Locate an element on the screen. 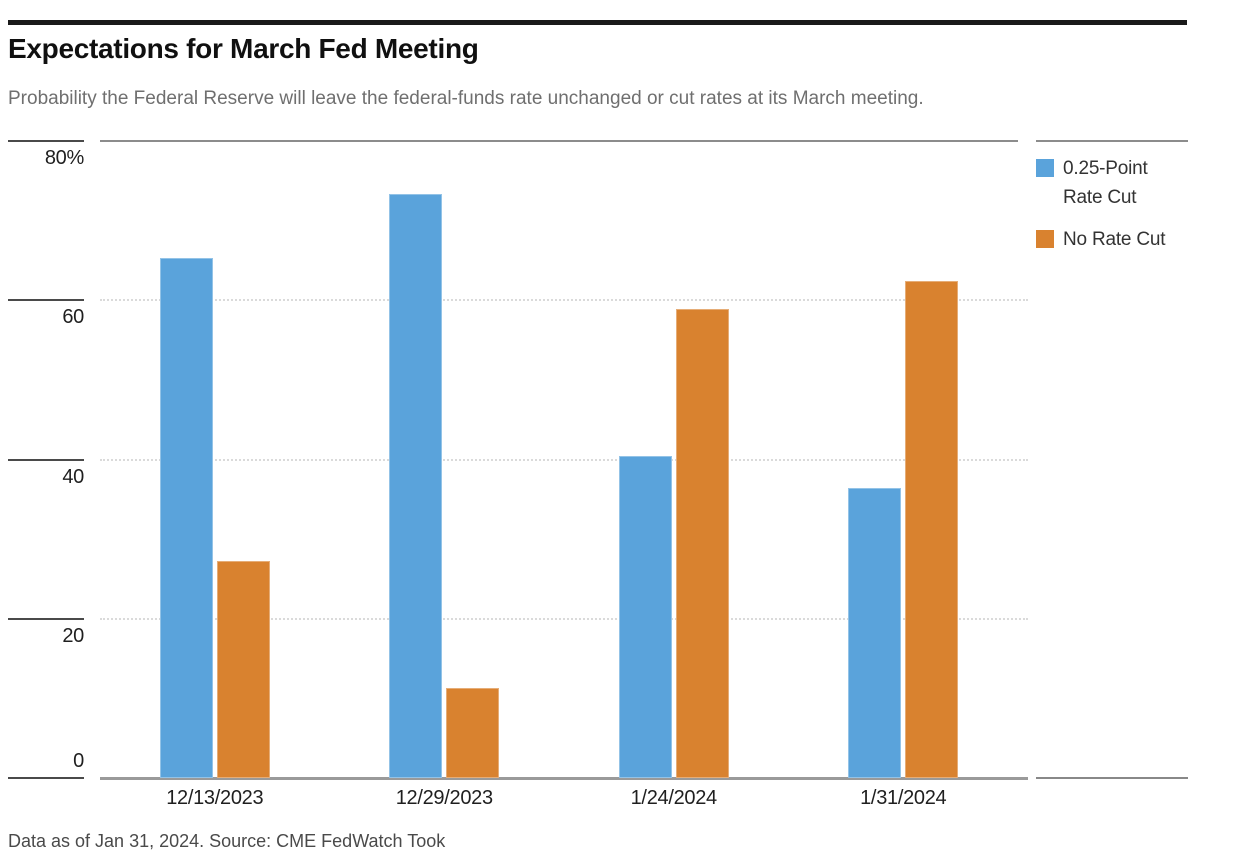 This screenshot has width=1245, height=868. chart-title: Expectations for March Fed Meeting is located at coordinates (243, 48).